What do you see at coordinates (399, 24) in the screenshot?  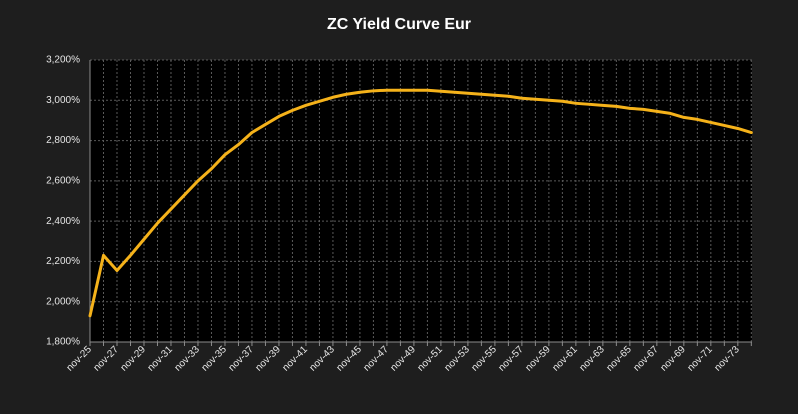 I see `chart-title: ZC Yield Curve Eur` at bounding box center [399, 24].